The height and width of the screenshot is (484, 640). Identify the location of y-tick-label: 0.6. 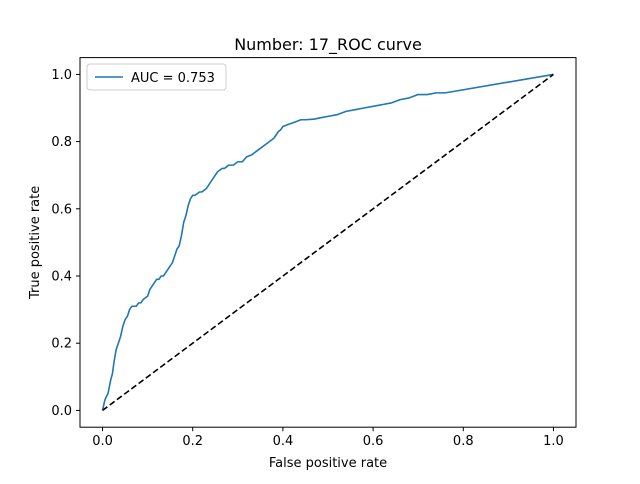
(61, 209).